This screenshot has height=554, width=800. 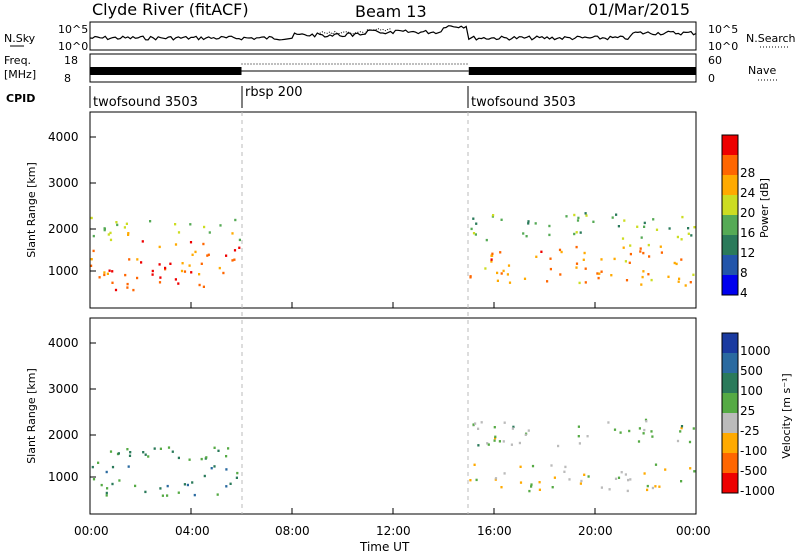 I want to click on velocity-ytick-4000: 4000, so click(x=63, y=343).